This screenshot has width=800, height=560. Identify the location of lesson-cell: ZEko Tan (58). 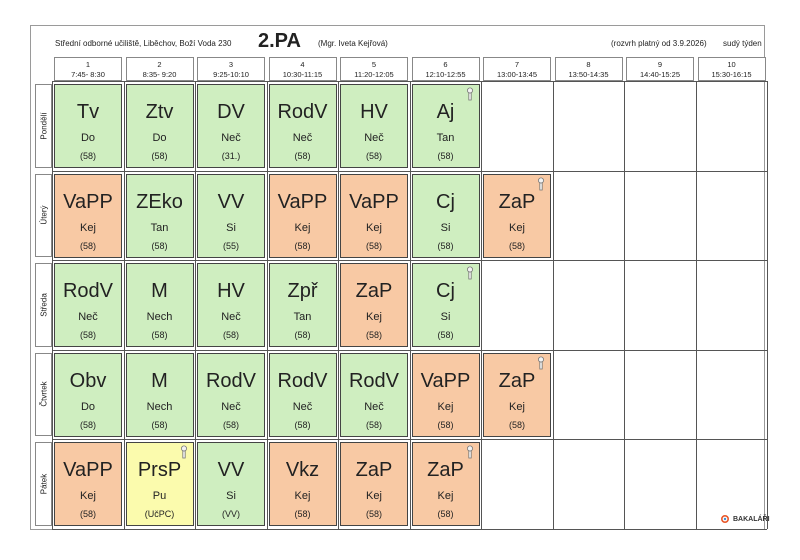
(159, 215).